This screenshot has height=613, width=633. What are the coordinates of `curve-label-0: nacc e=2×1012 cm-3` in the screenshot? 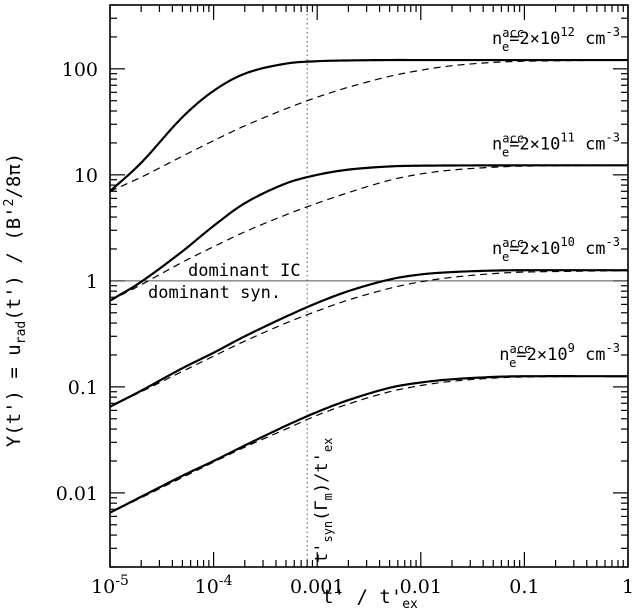 It's located at (556, 39).